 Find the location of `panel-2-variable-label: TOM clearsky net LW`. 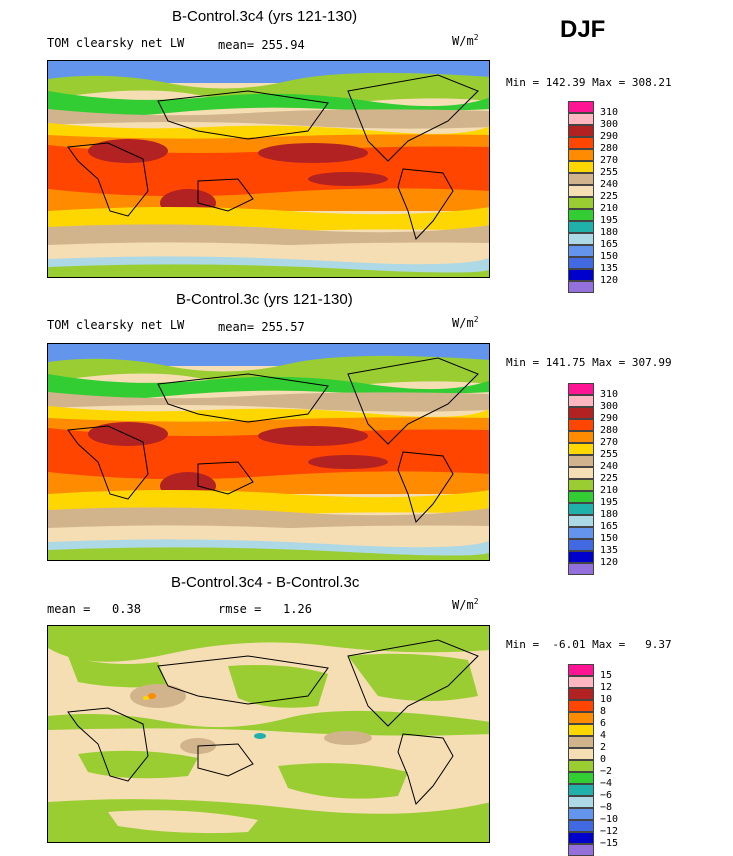

panel-2-variable-label: TOM clearsky net LW is located at coordinates (116, 325).